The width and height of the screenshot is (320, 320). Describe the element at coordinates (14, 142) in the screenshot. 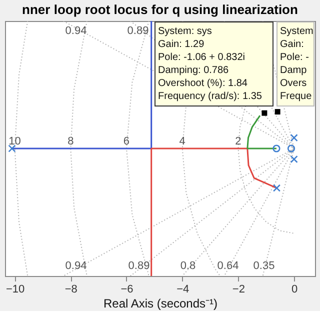

I see `annotation: 10` at that location.